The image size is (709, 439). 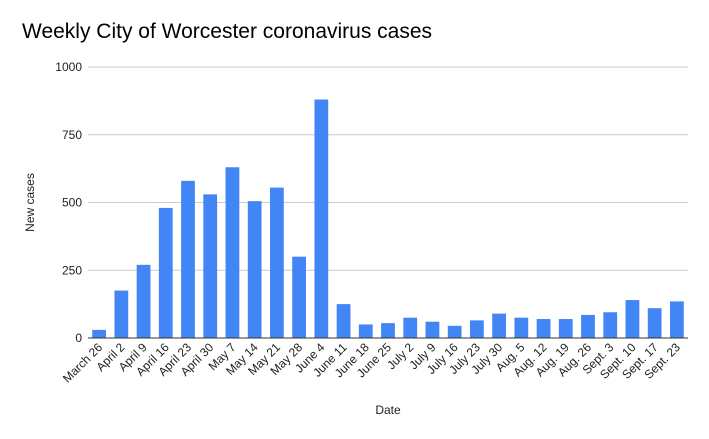 I want to click on y-axis-ticks: 0 250 500 750 1000, so click(x=68, y=202).